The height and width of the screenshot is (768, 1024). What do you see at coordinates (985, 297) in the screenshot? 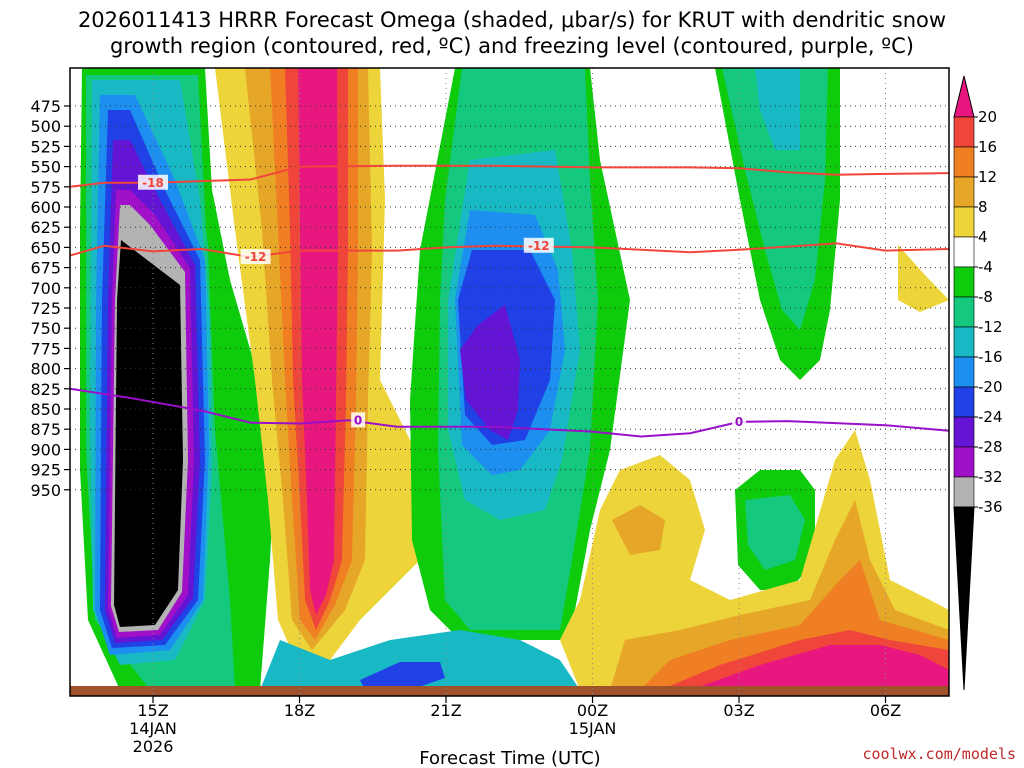
I see `colorbar-label: -8` at bounding box center [985, 297].